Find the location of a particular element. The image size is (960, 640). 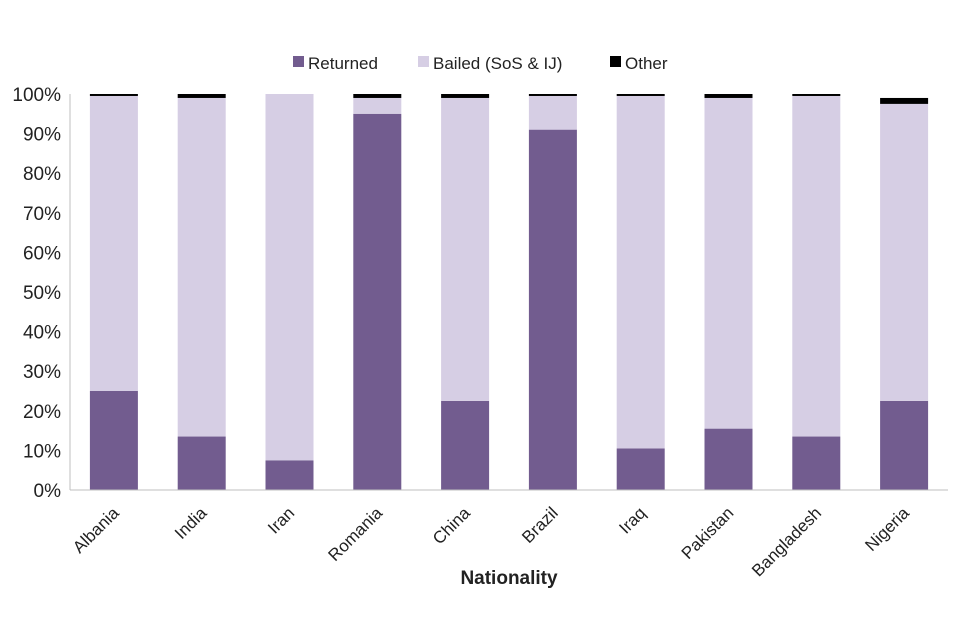

y-tick-label: 90% is located at coordinates (42, 135).